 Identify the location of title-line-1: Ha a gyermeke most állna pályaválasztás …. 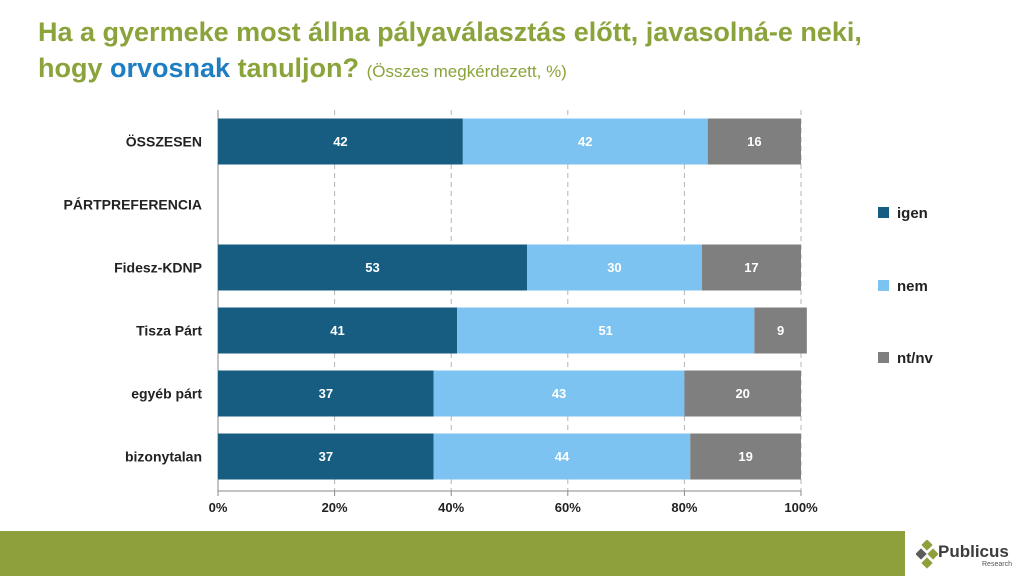
(450, 32).